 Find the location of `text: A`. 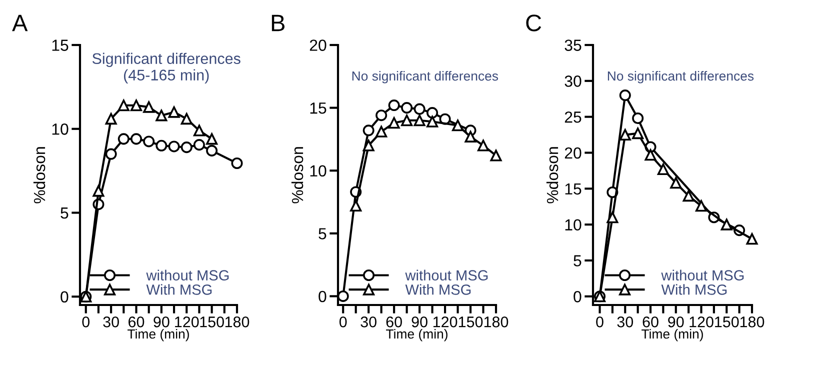

text: A is located at coordinates (20, 23).